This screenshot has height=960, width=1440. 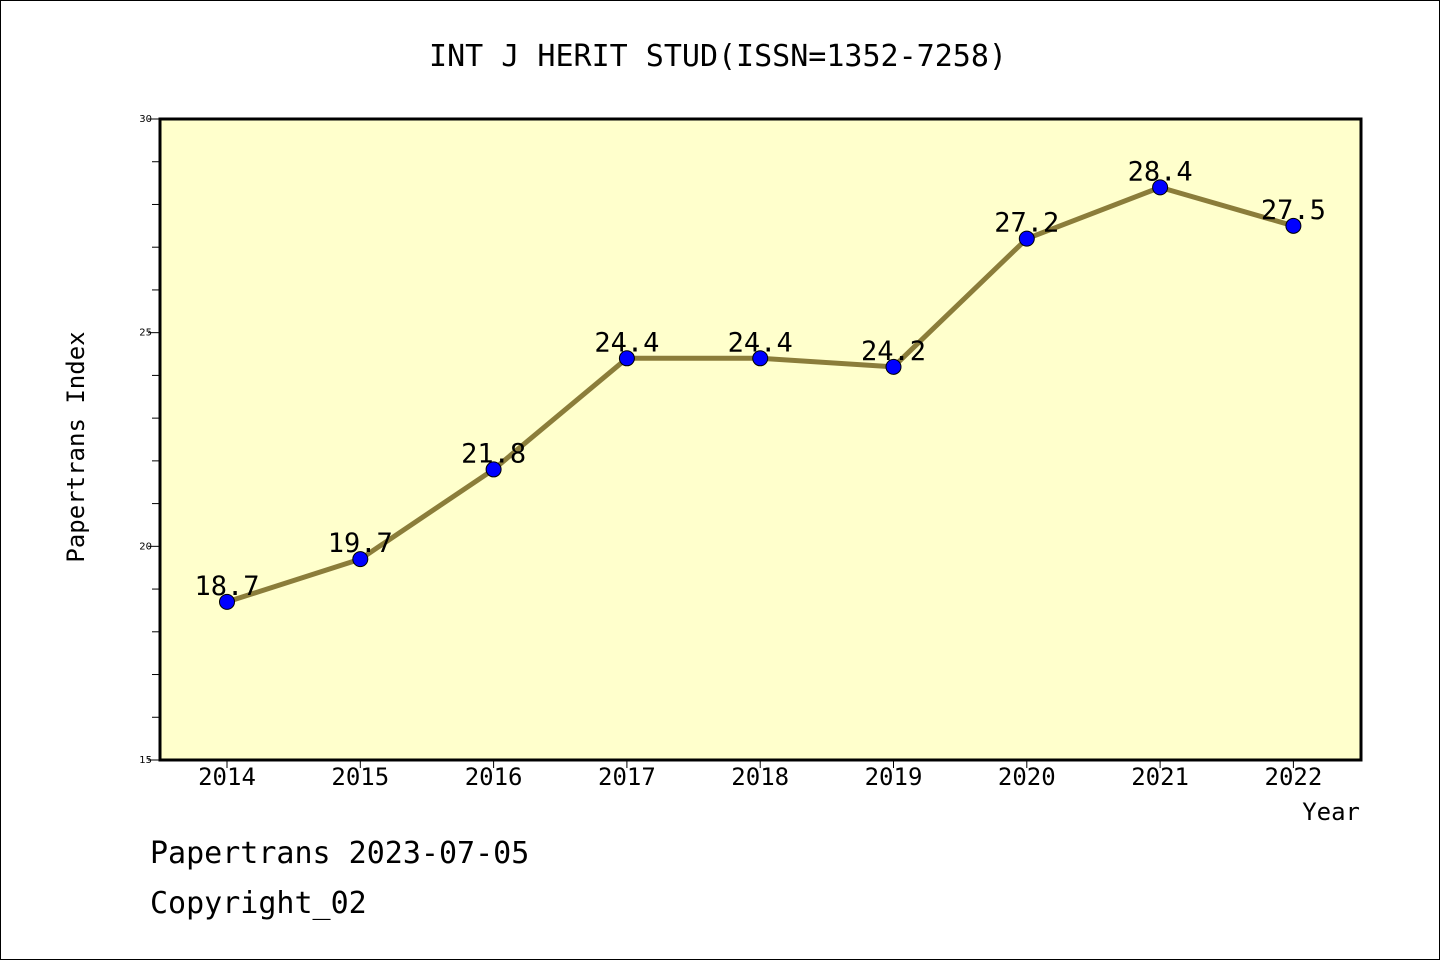 What do you see at coordinates (258, 903) in the screenshot?
I see `footer-copyright: Copyright_02` at bounding box center [258, 903].